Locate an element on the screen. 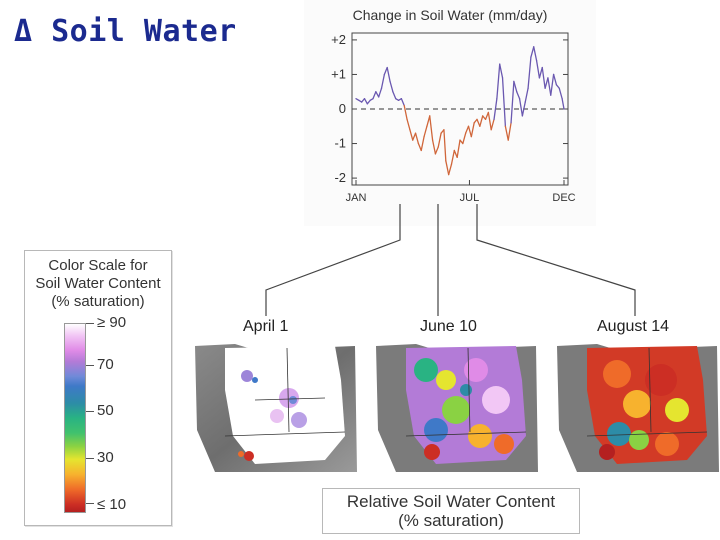 The width and height of the screenshot is (720, 540). y-tick-label: 0 is located at coordinates (342, 108).